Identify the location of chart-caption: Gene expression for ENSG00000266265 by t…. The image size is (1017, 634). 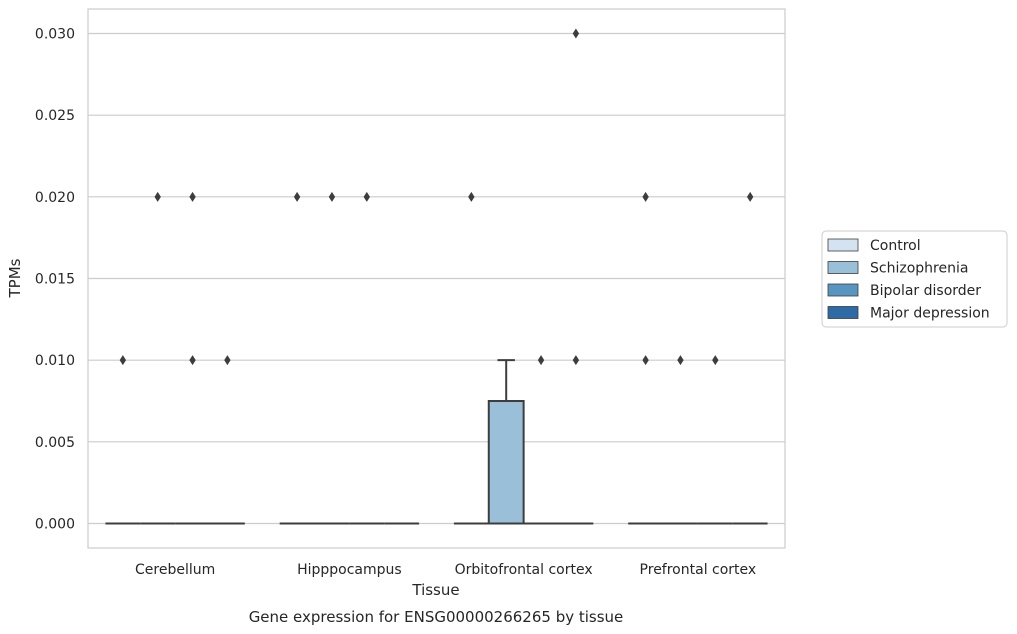
(436, 617).